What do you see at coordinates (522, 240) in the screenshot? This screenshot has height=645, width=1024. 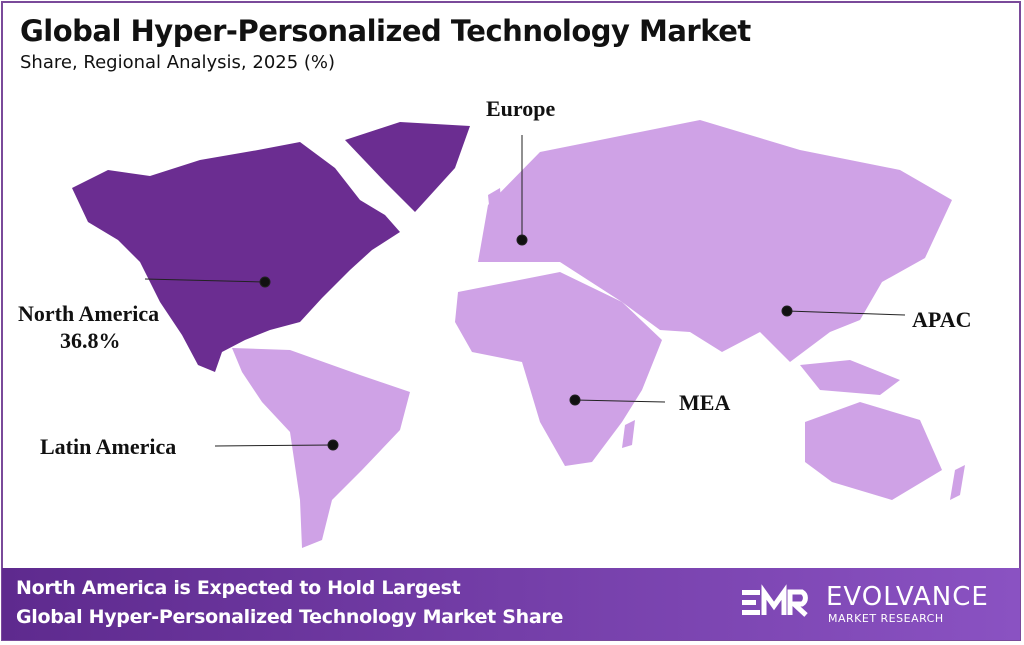 I see `europe-marker` at bounding box center [522, 240].